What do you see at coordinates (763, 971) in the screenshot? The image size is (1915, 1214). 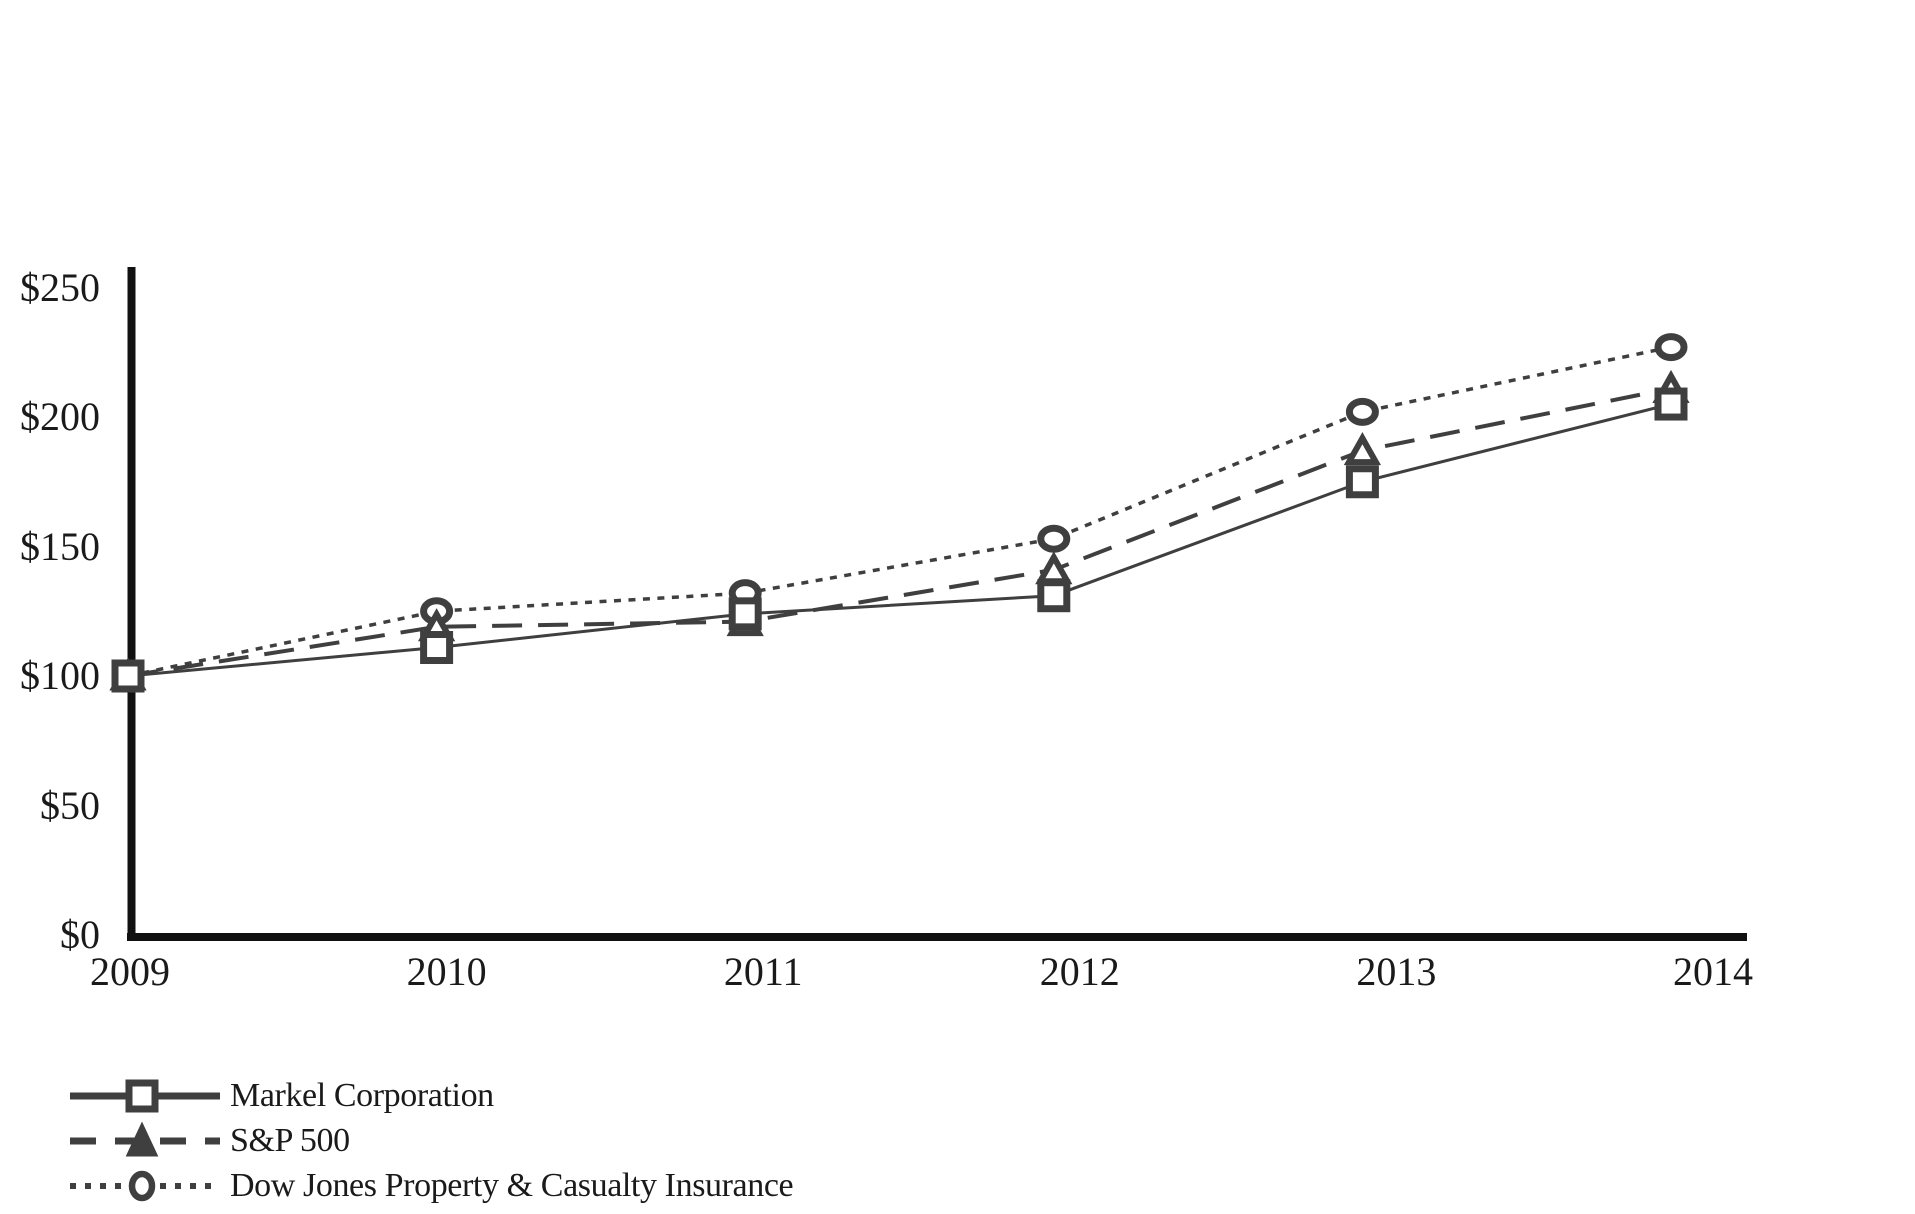 I see `x-axis-tick-label: 2011` at bounding box center [763, 971].